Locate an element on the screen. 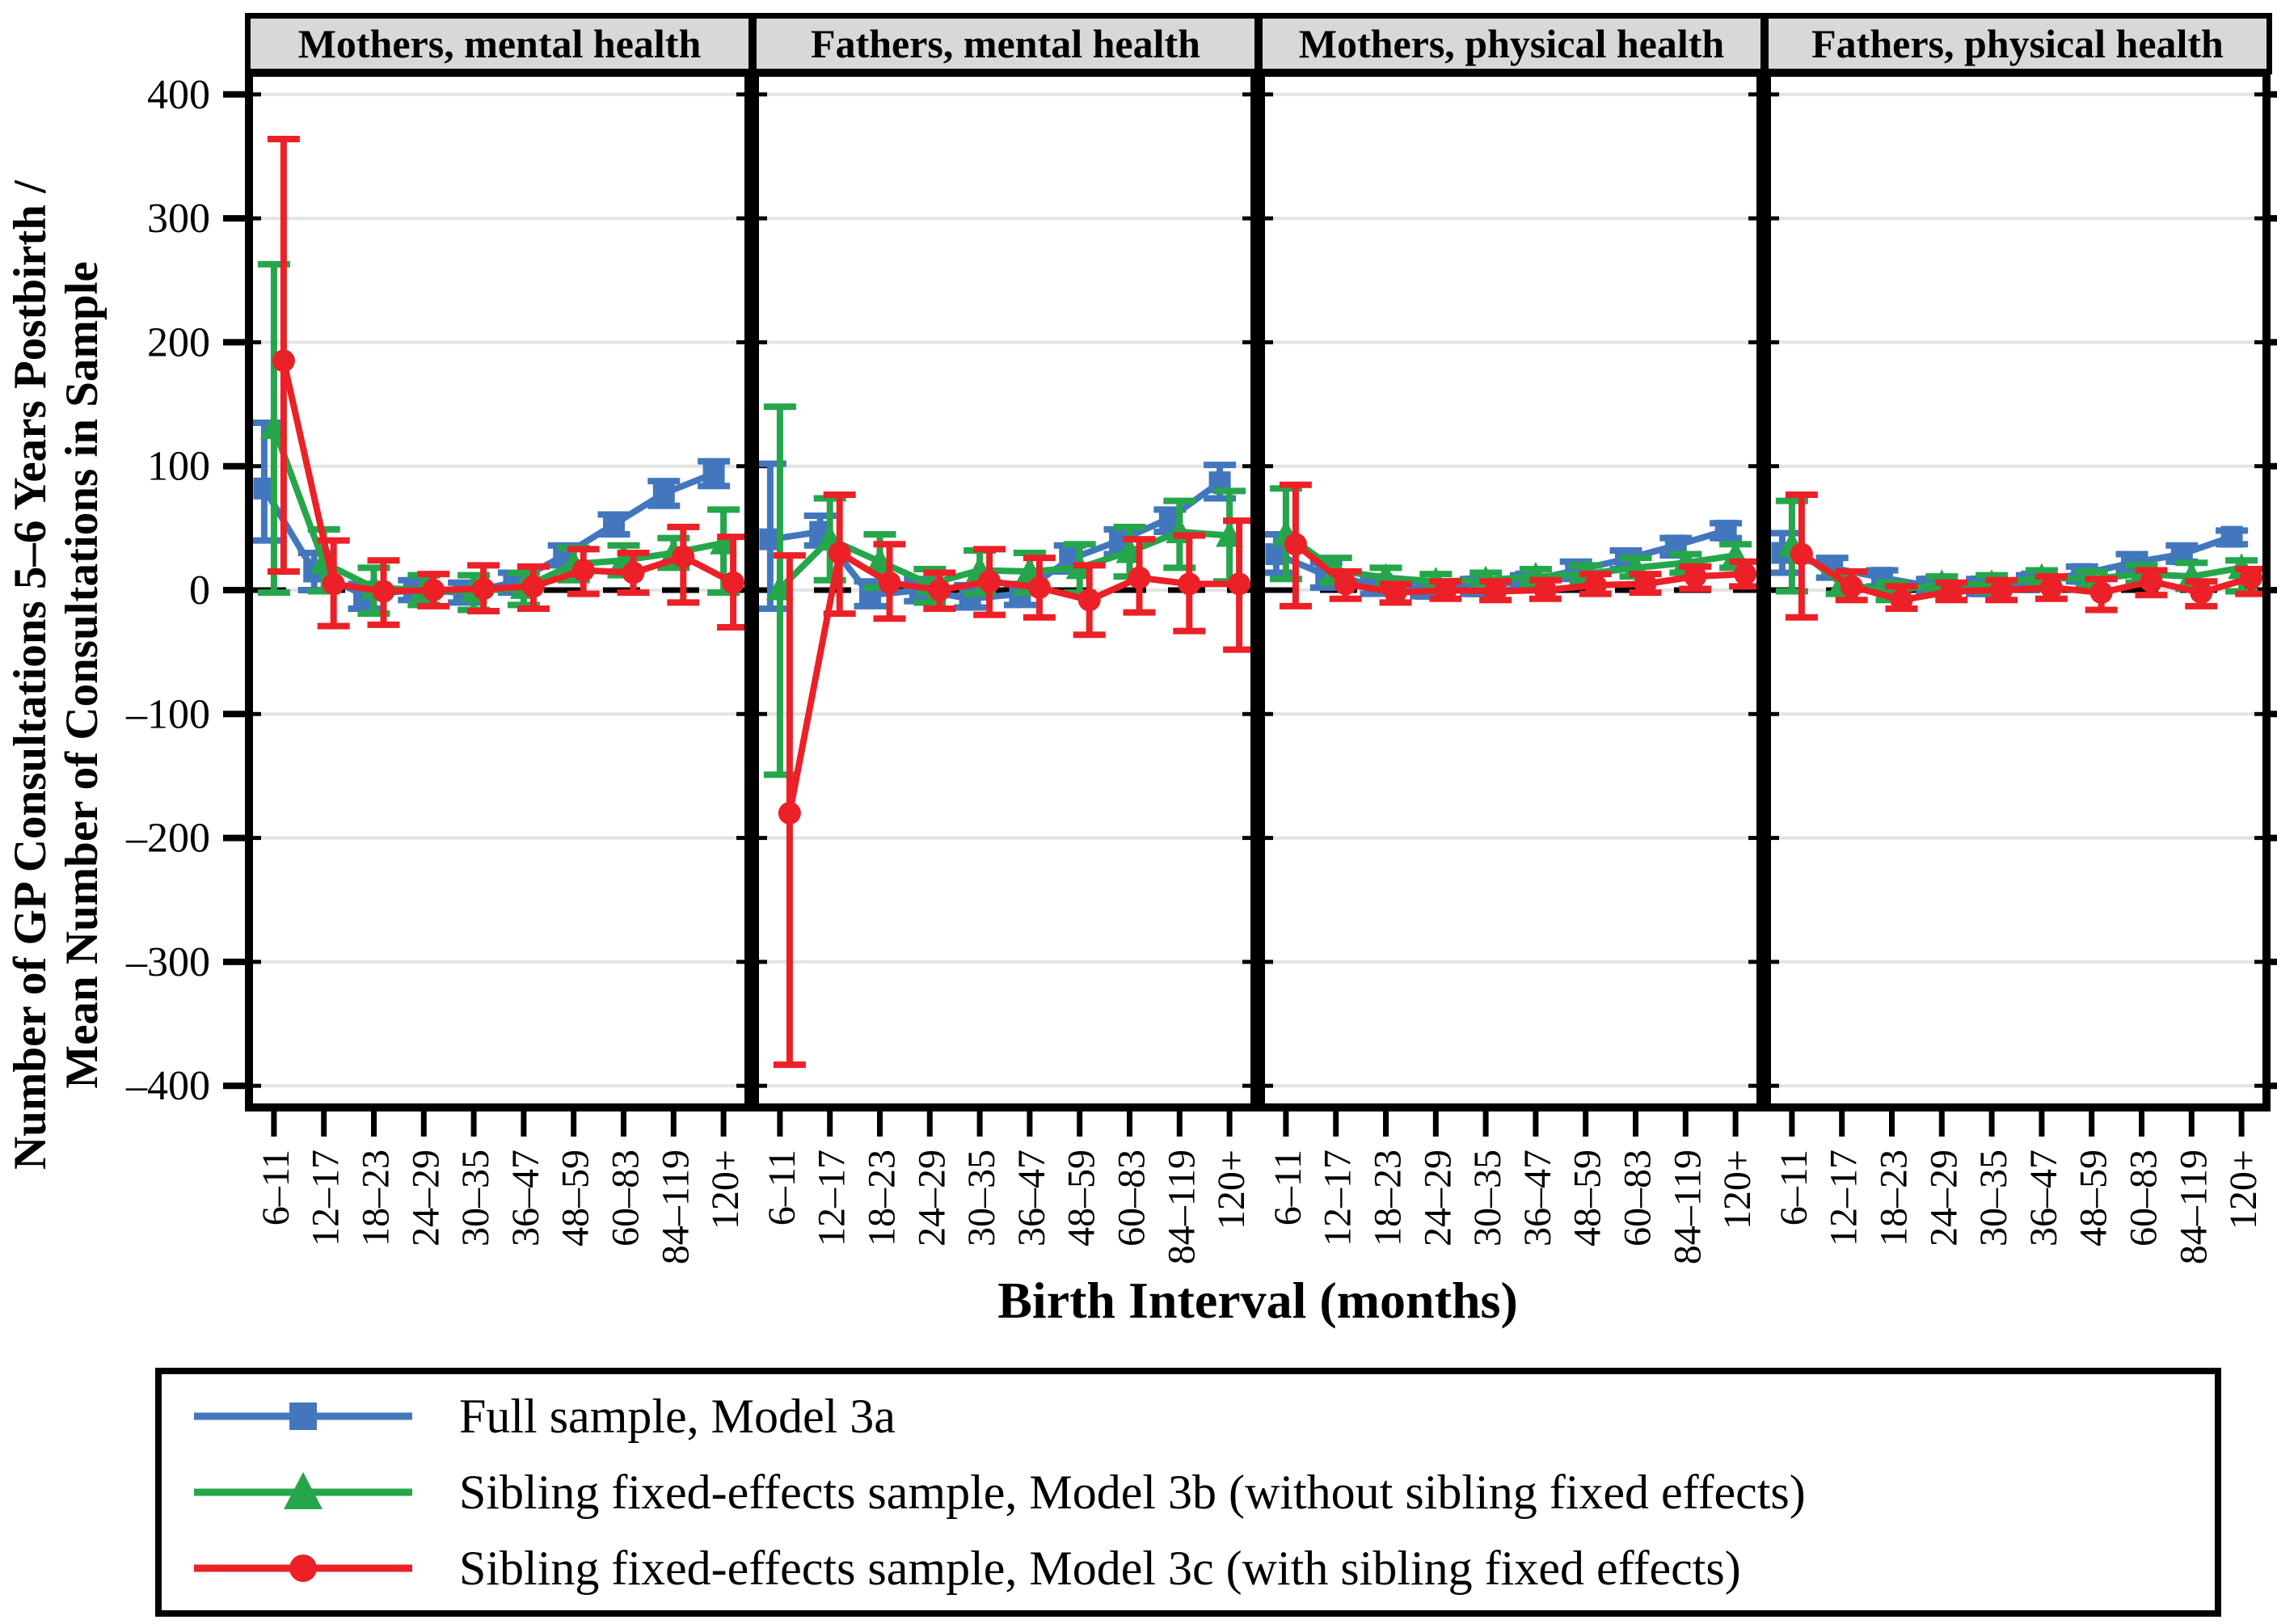 The height and width of the screenshot is (1624, 2277). panel-header-mothers-mental-health: Mothers, mental health is located at coordinates (499, 43).